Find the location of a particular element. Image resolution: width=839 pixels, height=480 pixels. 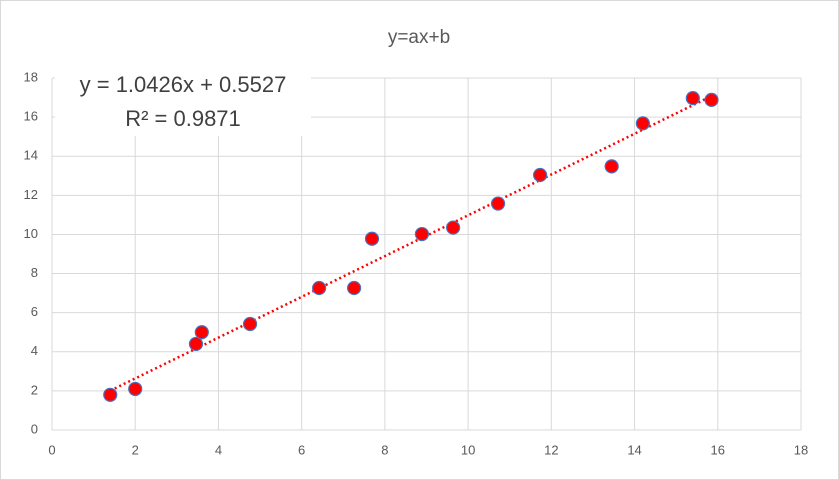

x-tick-label: 2 is located at coordinates (135, 449).